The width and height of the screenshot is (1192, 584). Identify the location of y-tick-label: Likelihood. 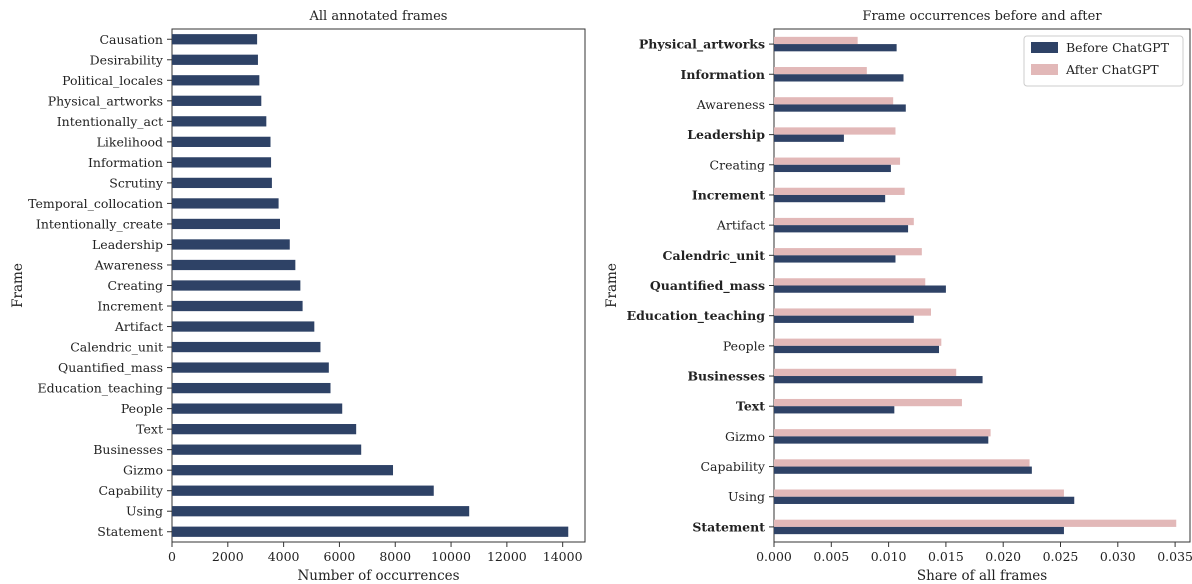
(130, 141).